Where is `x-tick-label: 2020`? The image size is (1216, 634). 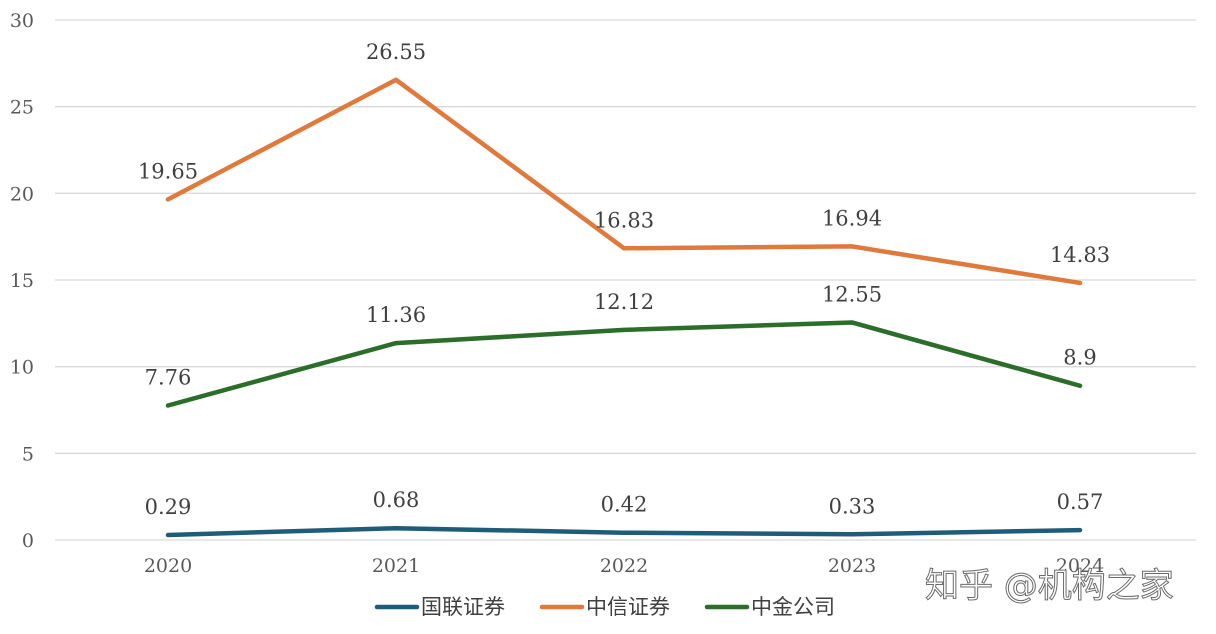
x-tick-label: 2020 is located at coordinates (168, 566).